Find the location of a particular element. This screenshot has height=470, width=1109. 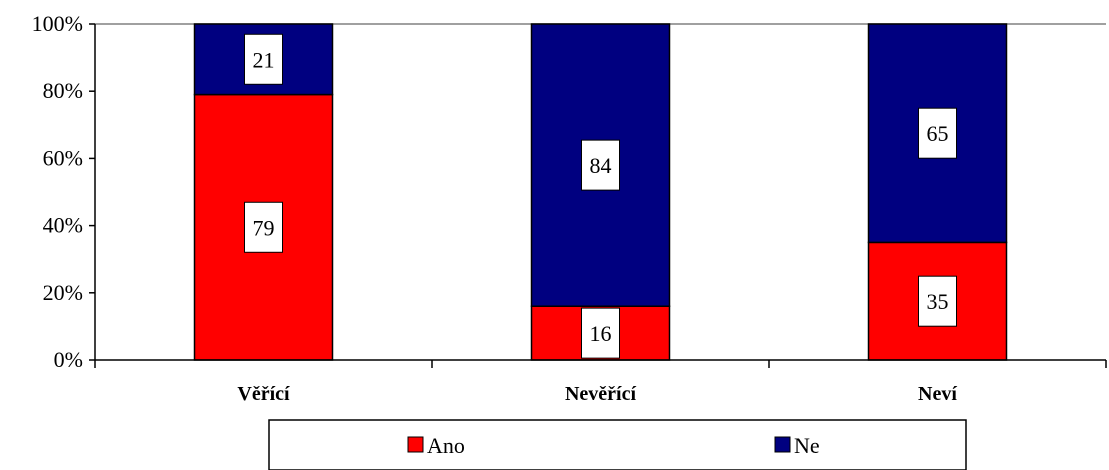

data-label: 79 is located at coordinates (264, 227).